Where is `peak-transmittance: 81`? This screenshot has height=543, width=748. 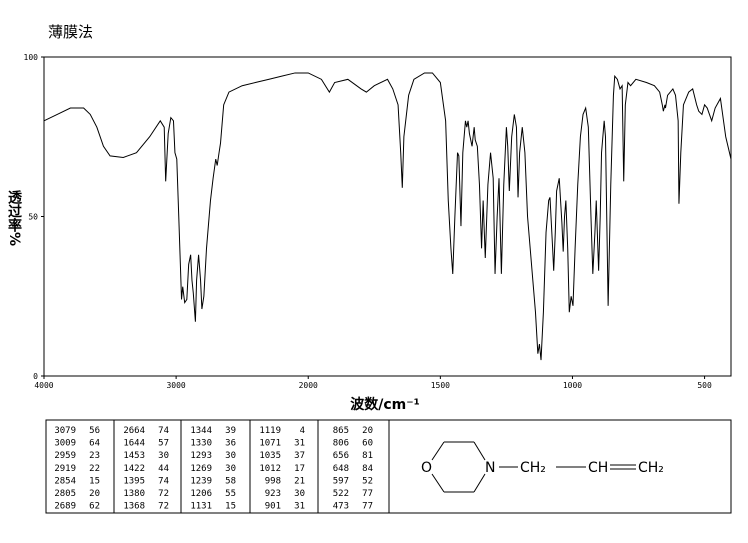 peak-transmittance: 81 is located at coordinates (367, 456).